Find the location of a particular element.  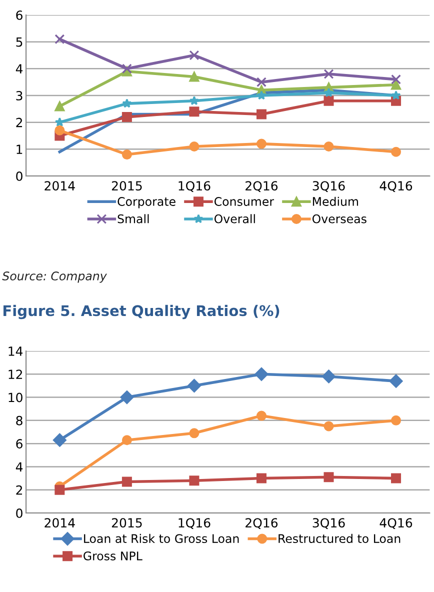

legend-label: Overseas is located at coordinates (339, 219).